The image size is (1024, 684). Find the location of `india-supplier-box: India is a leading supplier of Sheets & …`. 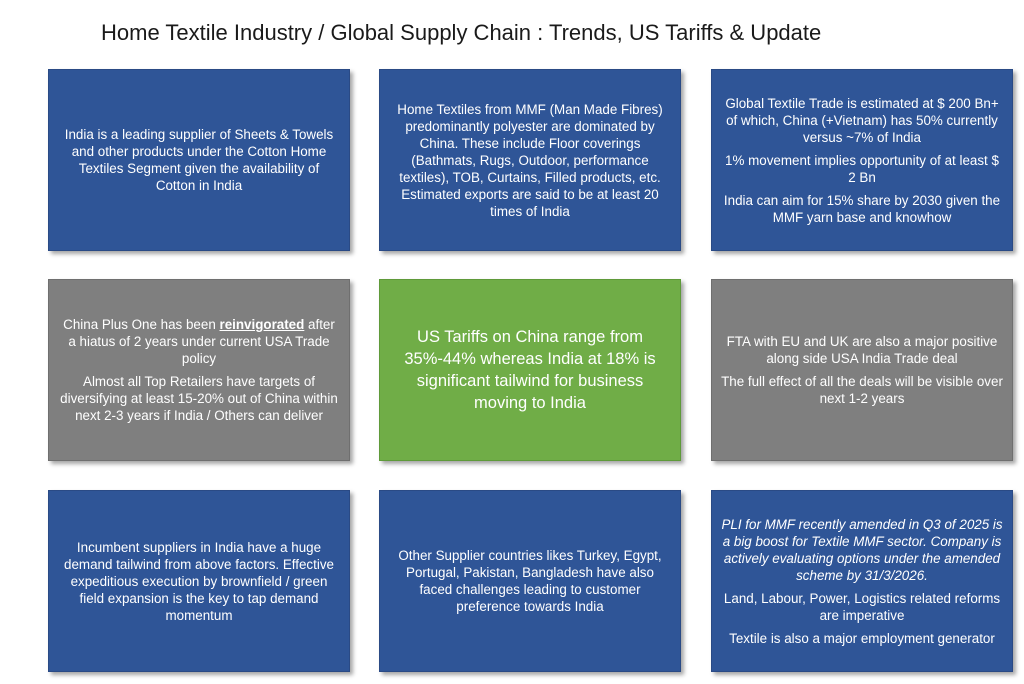

india-supplier-box: India is a leading supplier of Sheets & … is located at coordinates (199, 160).